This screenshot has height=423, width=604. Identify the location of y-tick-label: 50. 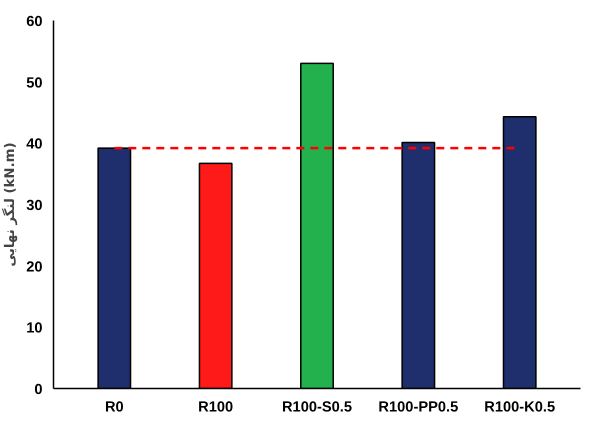
(34, 83).